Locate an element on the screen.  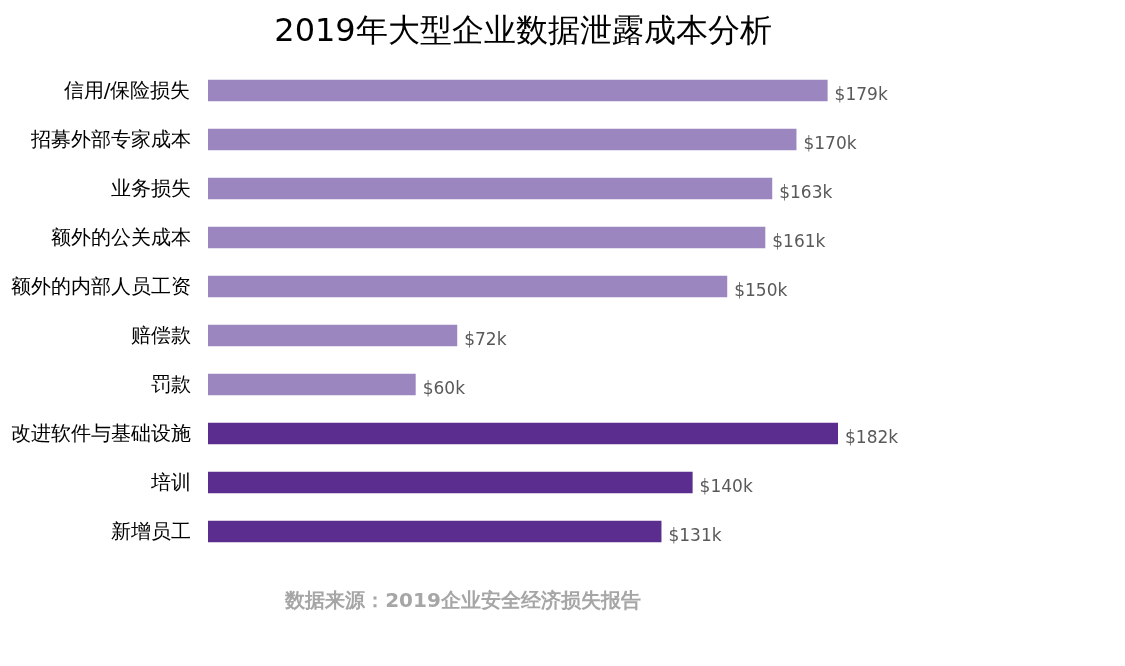
data-label: $179k is located at coordinates (861, 93).